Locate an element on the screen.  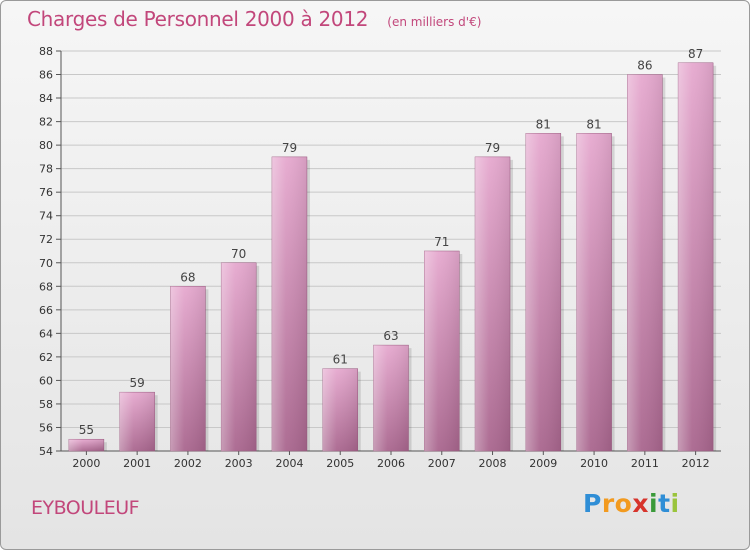
y-tick-label: 84 is located at coordinates (46, 98).